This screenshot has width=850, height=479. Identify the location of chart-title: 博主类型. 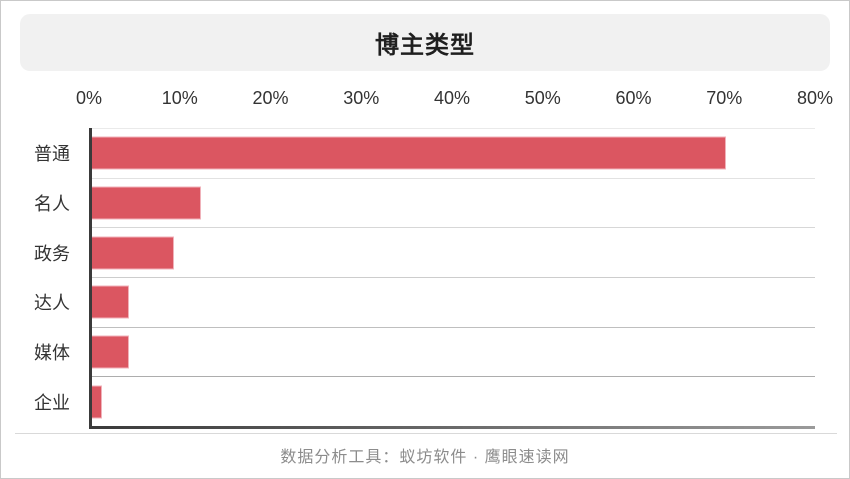
(425, 45).